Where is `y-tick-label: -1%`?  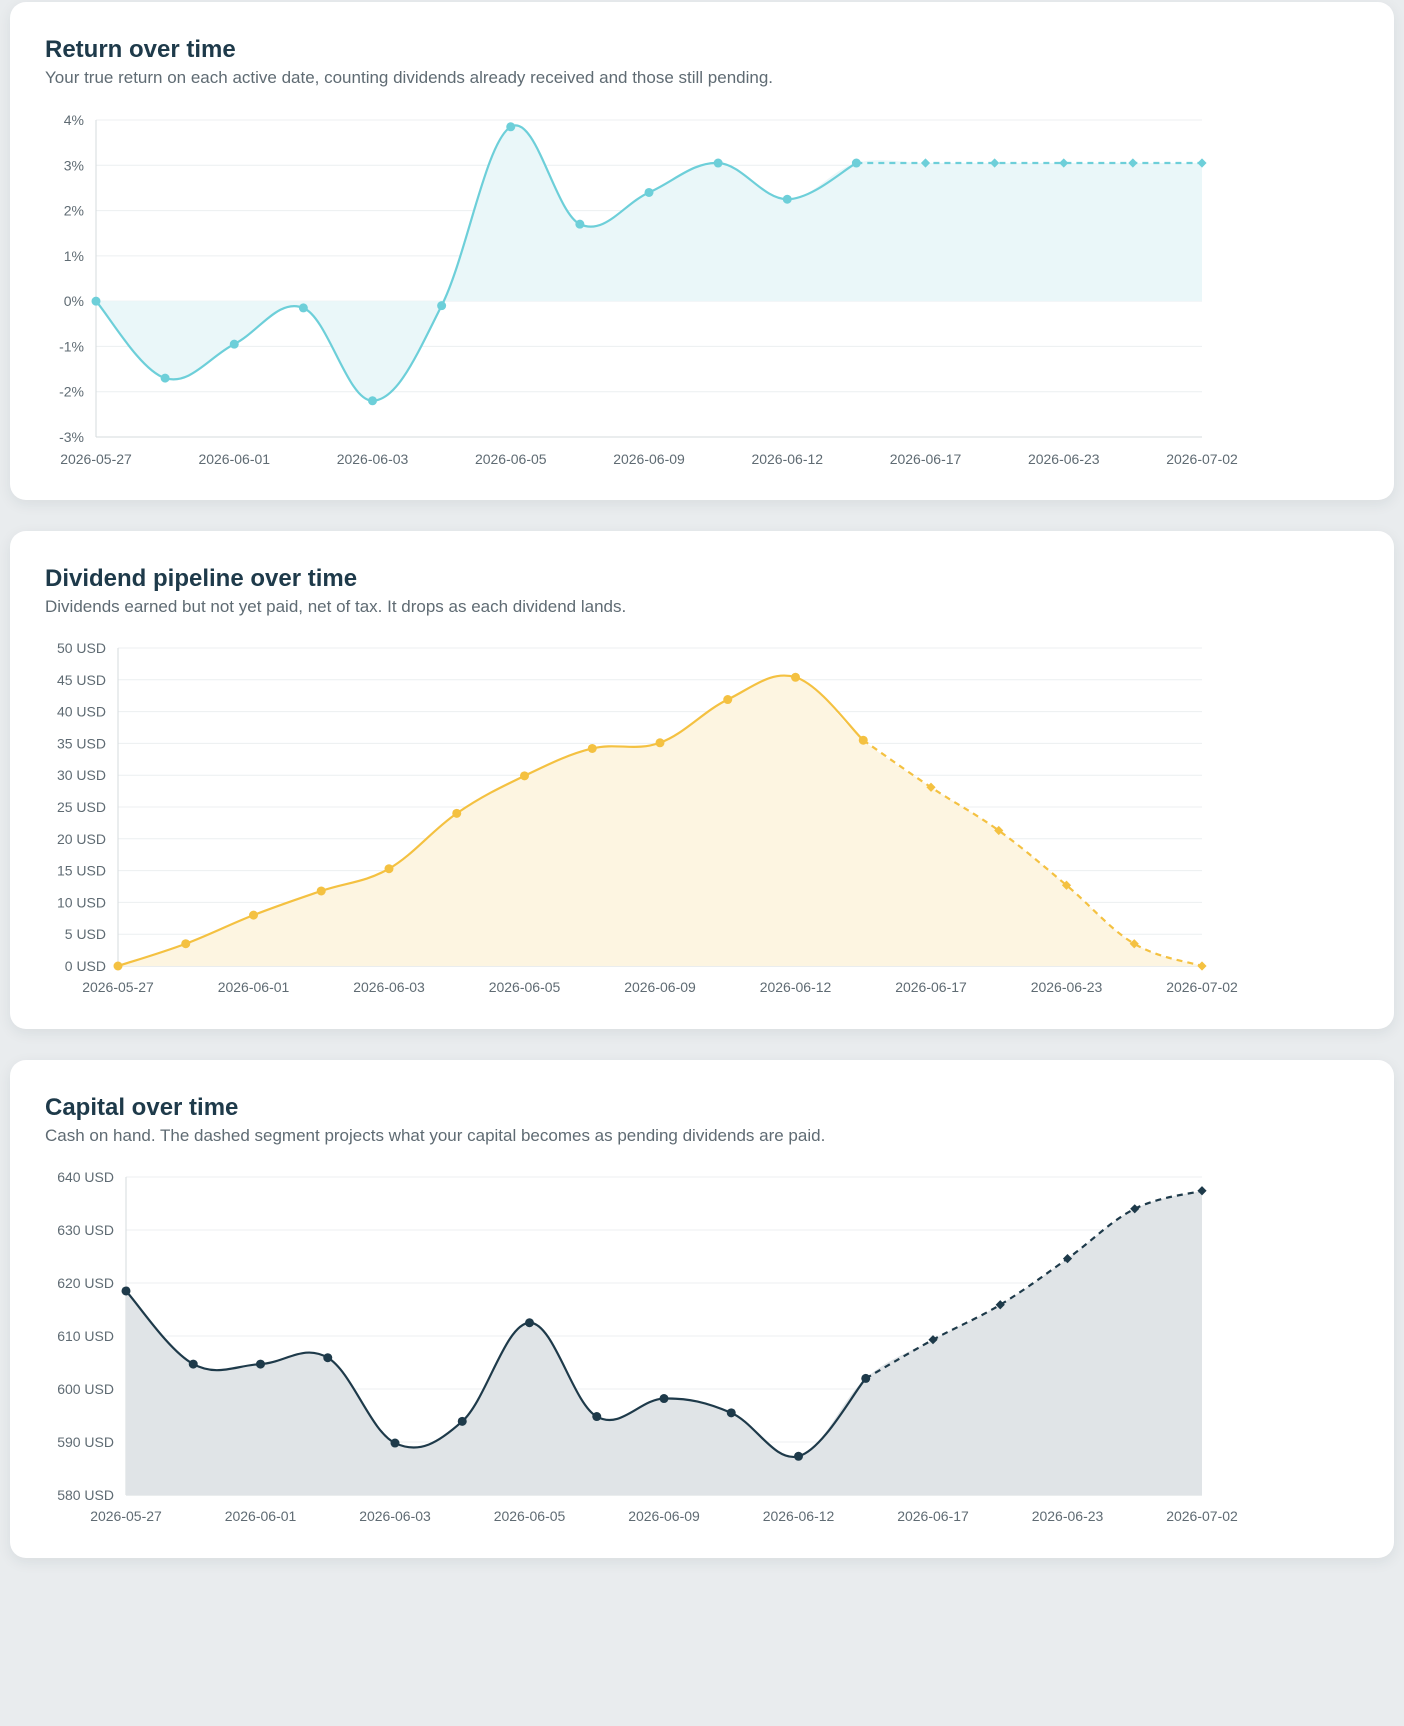
y-tick-label: -1% is located at coordinates (71, 346).